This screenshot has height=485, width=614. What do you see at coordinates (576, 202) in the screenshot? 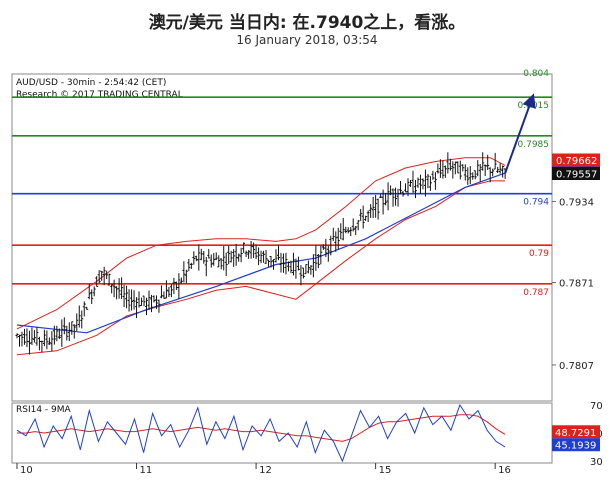
I see `price-tick-label-1: 0.7934` at bounding box center [576, 202].